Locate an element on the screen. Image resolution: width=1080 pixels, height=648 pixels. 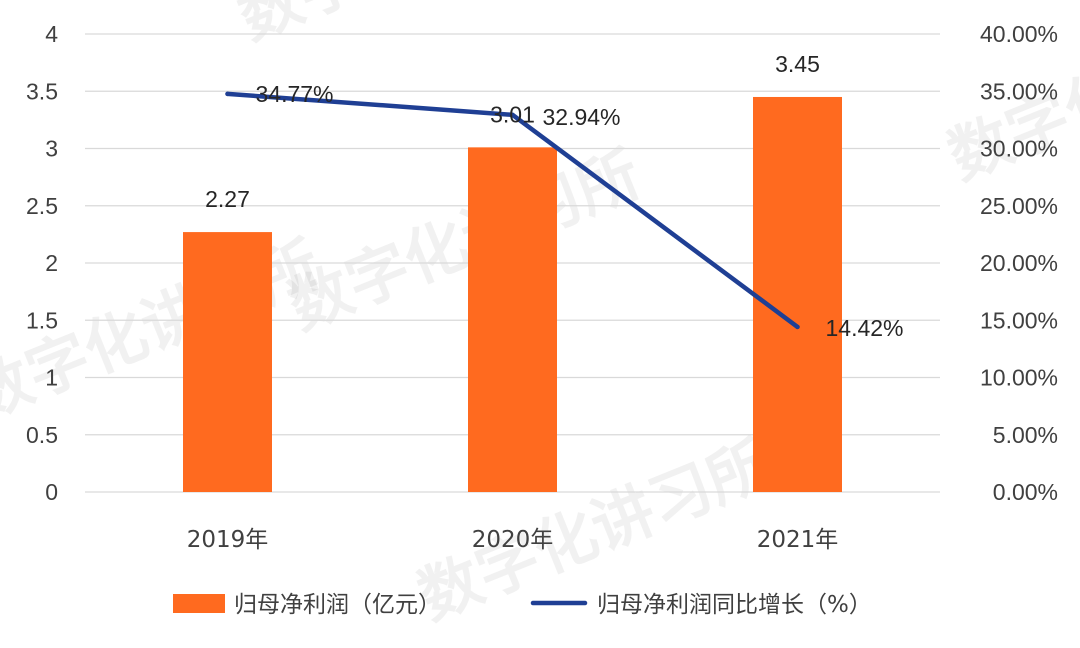
legend-swatch-bar is located at coordinates (199, 603).